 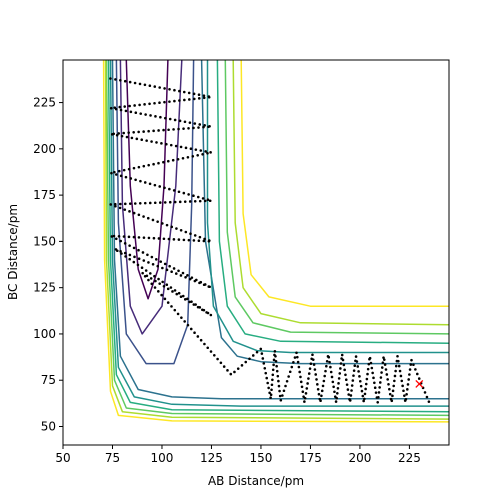 I want to click on end-marker-stroke, so click(x=419, y=383).